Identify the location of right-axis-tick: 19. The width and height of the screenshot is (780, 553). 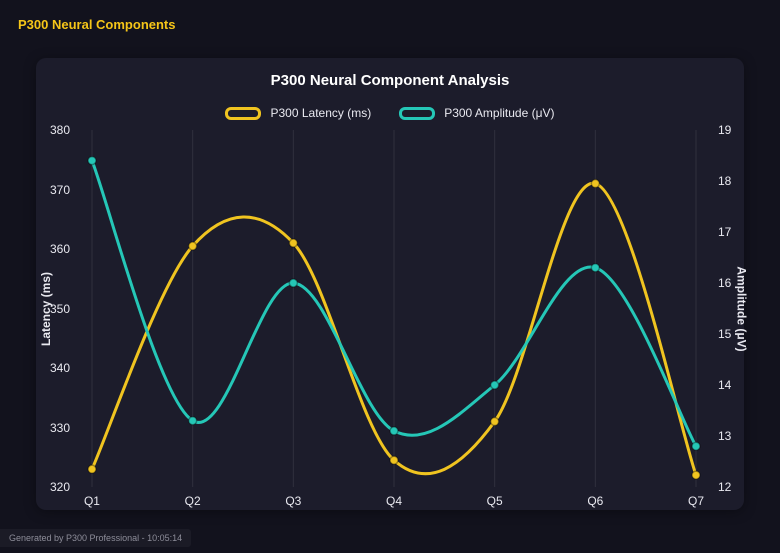
(725, 130).